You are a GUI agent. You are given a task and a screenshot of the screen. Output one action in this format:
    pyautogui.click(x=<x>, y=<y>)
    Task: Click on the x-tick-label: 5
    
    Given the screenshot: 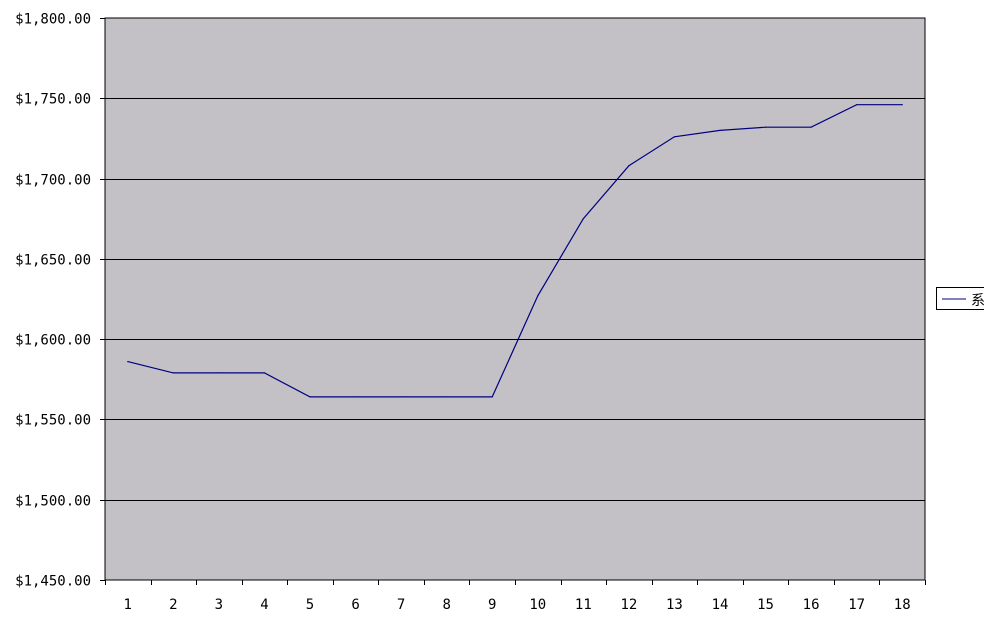 What is the action you would take?
    pyautogui.click(x=310, y=605)
    